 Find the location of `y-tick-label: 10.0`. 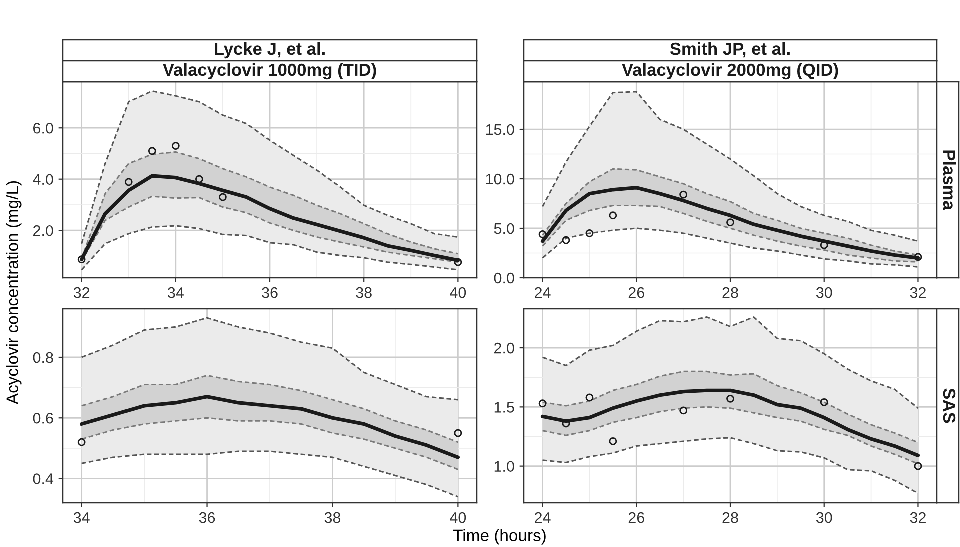

y-tick-label: 10.0 is located at coordinates (500, 179).